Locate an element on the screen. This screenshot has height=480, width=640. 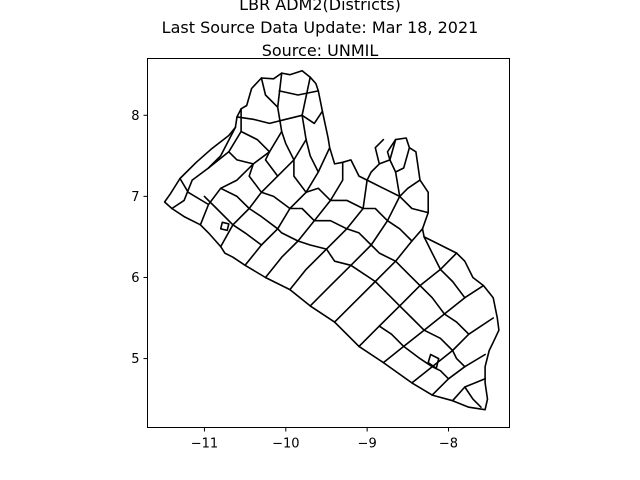
y-tick-label: 6 is located at coordinates (135, 278).